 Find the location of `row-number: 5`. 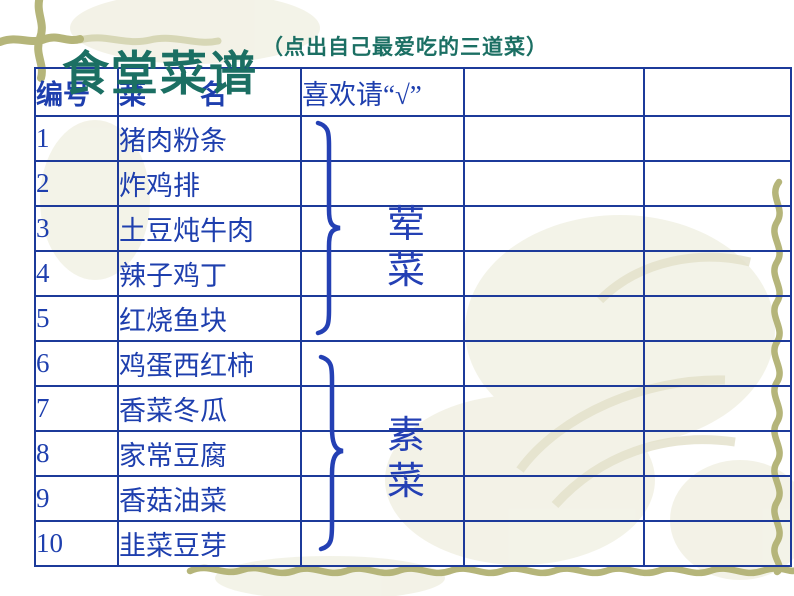

row-number: 5 is located at coordinates (76, 318).